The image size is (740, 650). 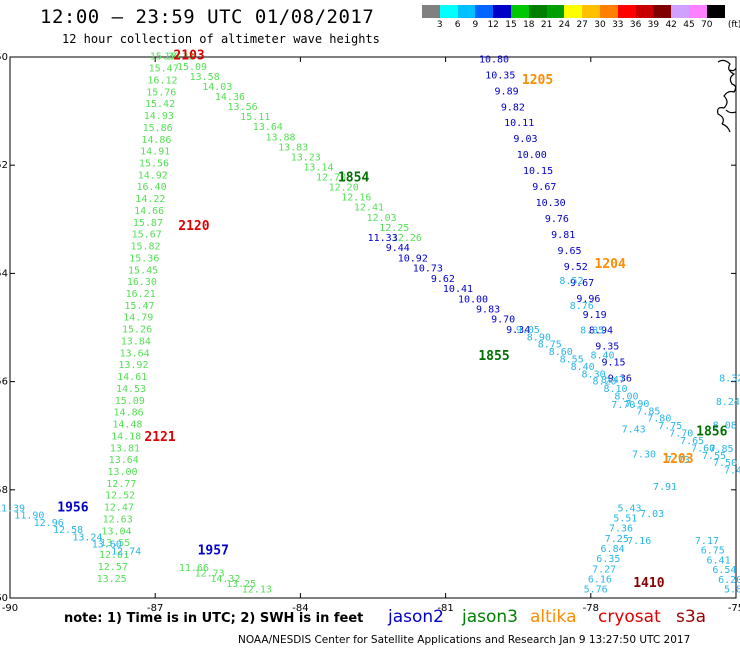 What do you see at coordinates (652, 514) in the screenshot?
I see `wave-height-point: 7.03` at bounding box center [652, 514].